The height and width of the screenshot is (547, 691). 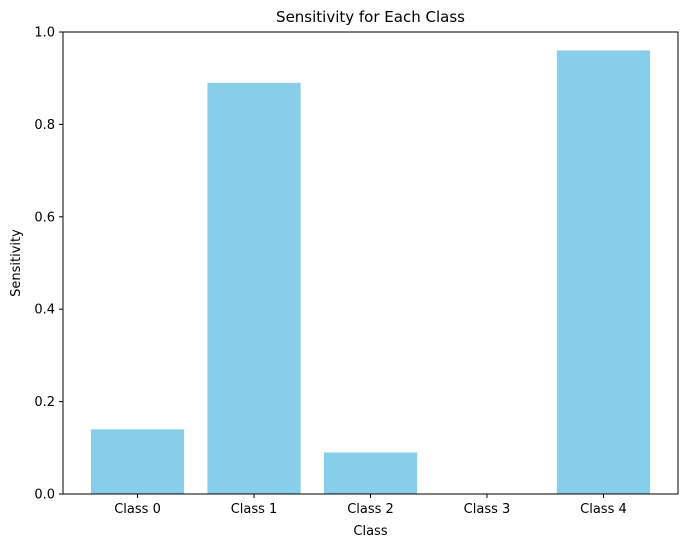 I want to click on y-tick-label-4: 0.8, so click(x=44, y=125).